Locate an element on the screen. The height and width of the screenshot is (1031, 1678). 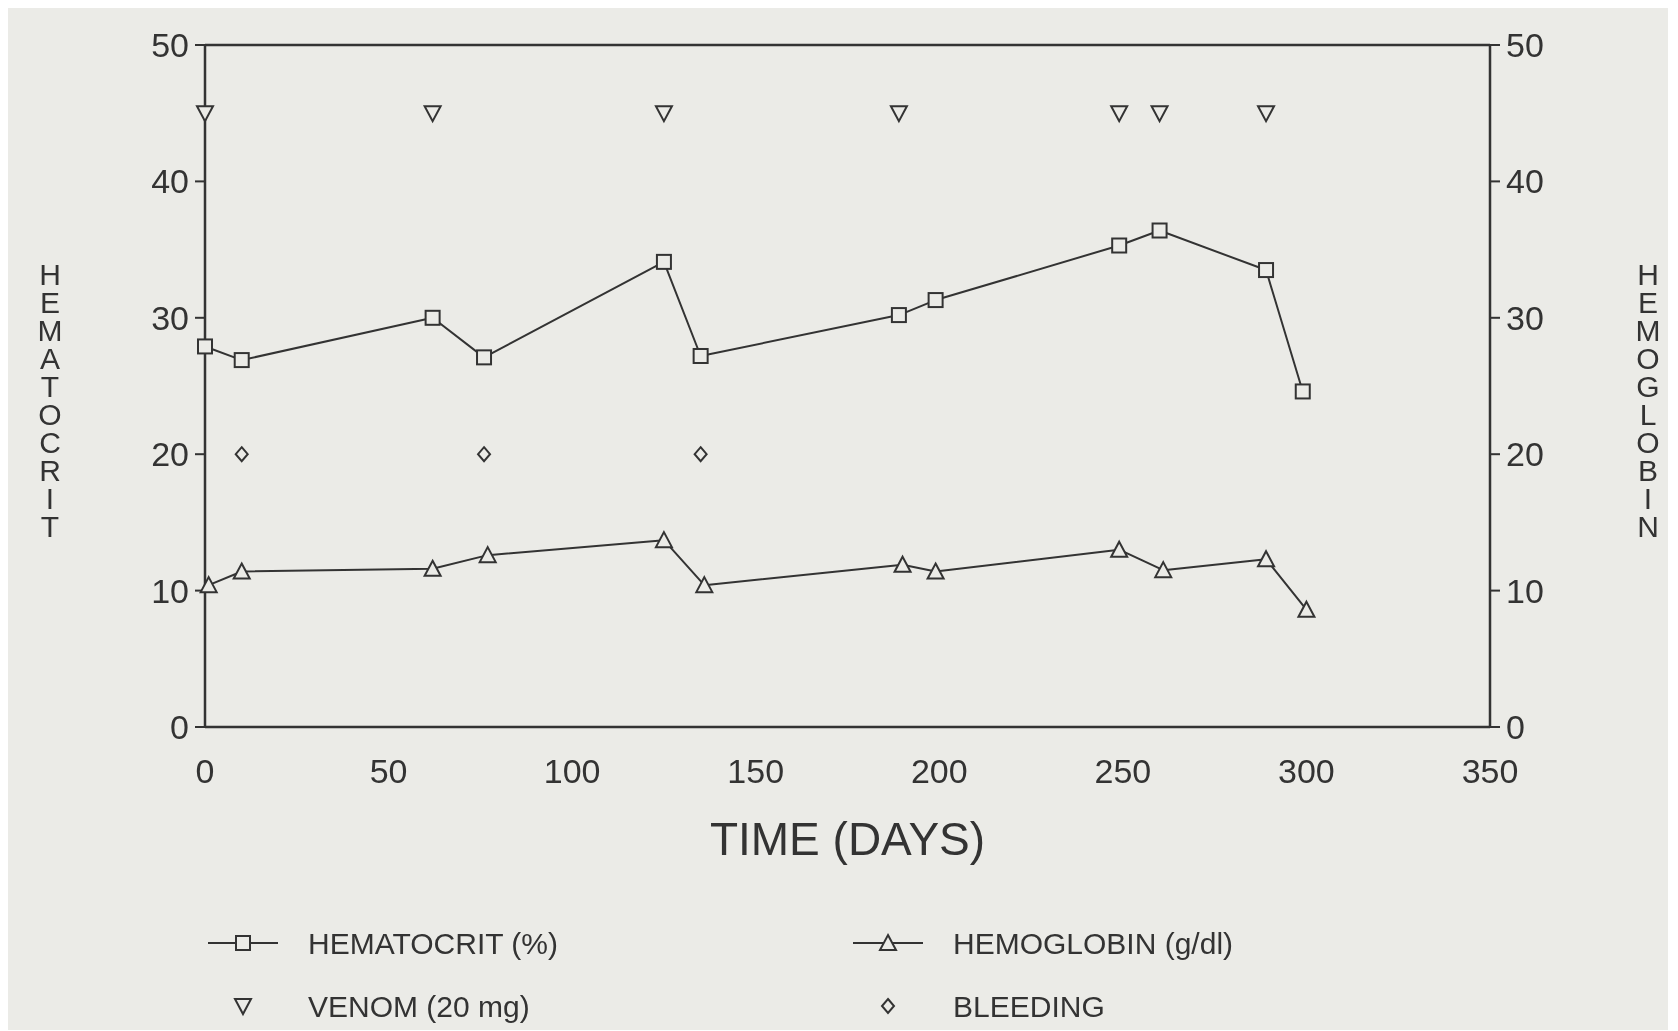
y-tick-label: 0 is located at coordinates (179, 727).